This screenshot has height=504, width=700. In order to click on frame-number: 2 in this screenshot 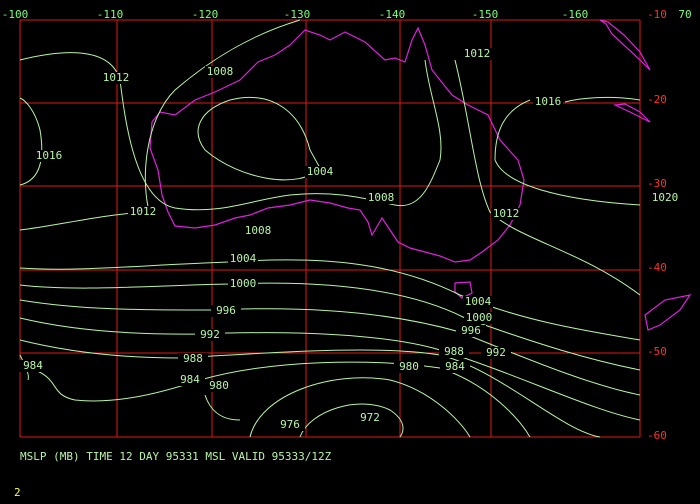, I will do `click(17, 492)`.